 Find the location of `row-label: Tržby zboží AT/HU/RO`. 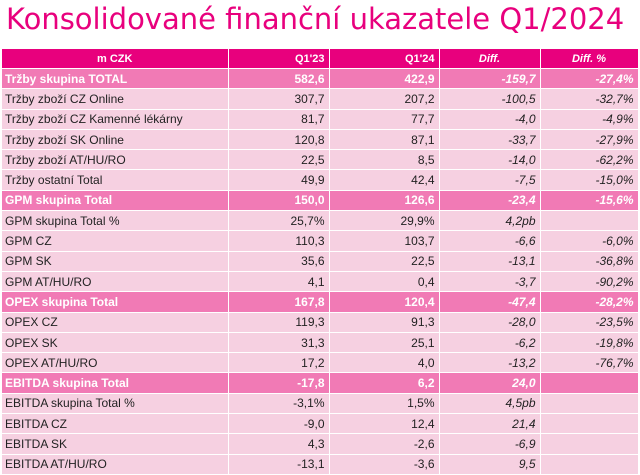

row-label: Tržby zboží AT/HU/RO is located at coordinates (115, 160).